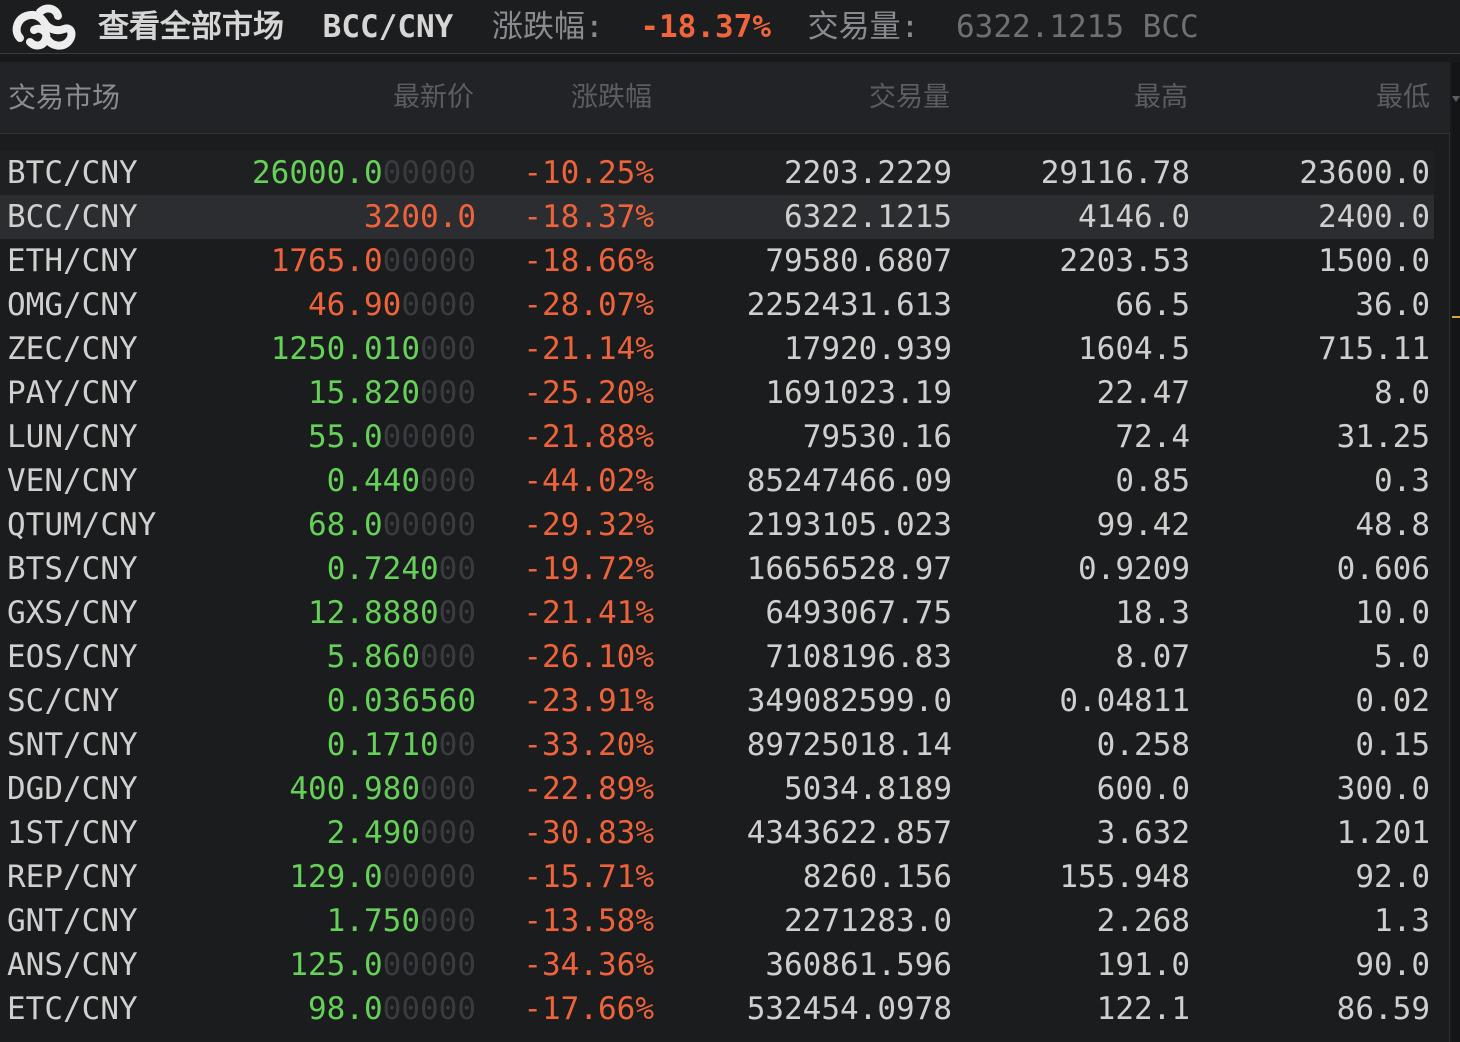 This screenshot has width=1460, height=1042. I want to click on price-value: 3200.0, so click(420, 217).